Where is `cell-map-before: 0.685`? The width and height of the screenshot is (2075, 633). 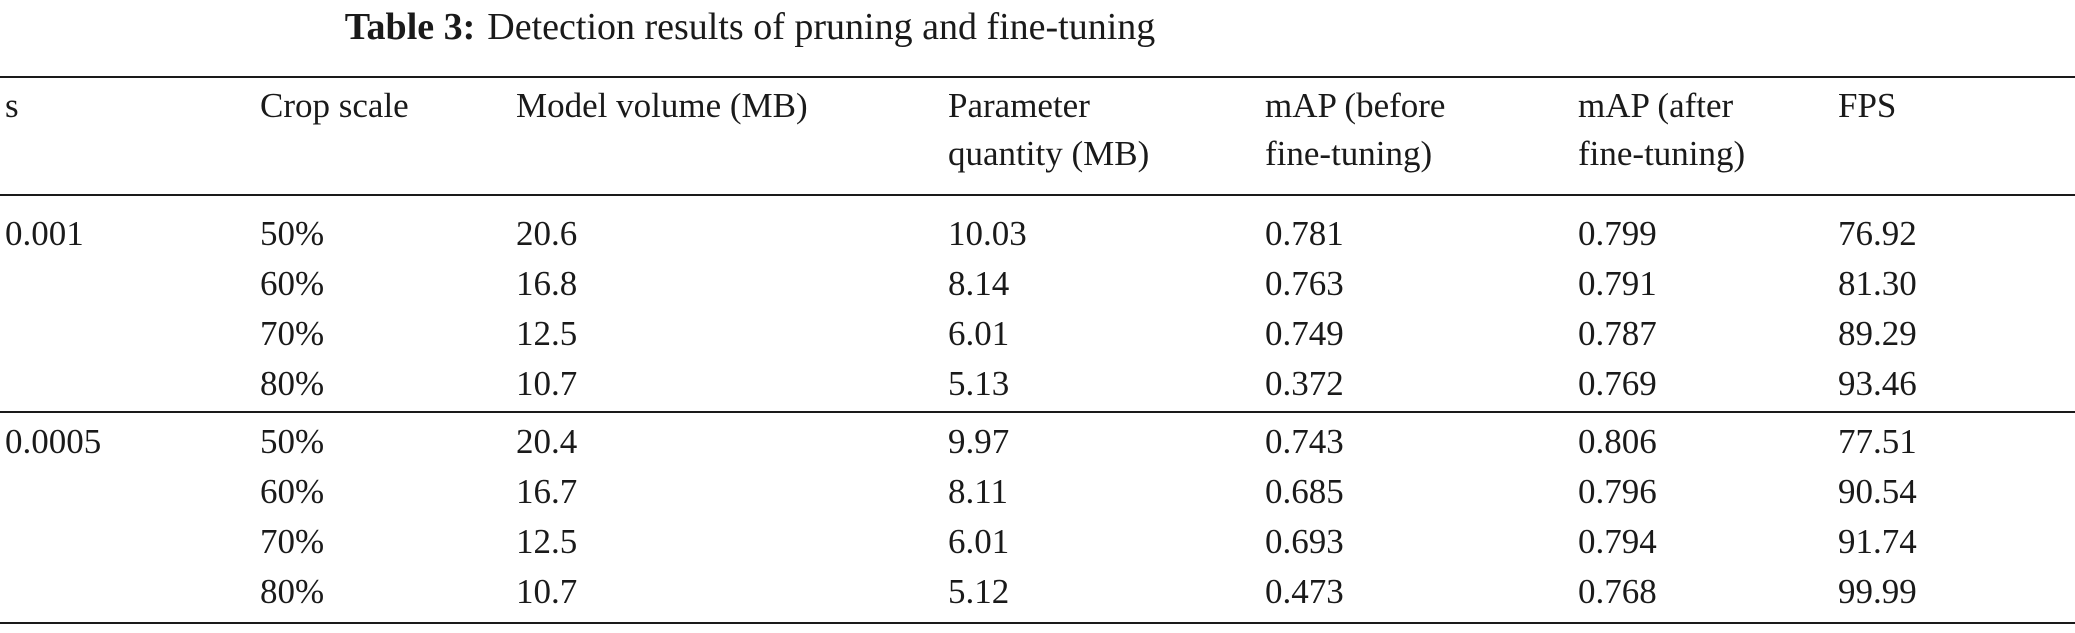 cell-map-before: 0.685 is located at coordinates (1304, 491).